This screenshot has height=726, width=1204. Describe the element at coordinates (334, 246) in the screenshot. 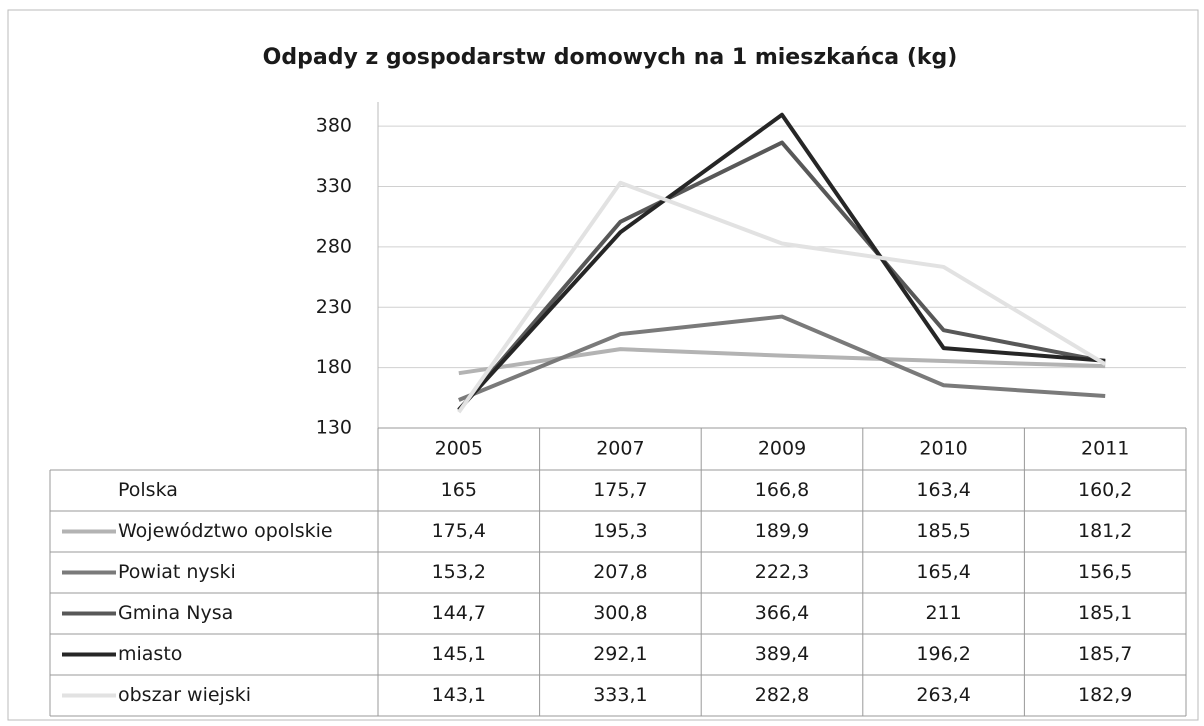

I see `y-tick-label: 280` at that location.